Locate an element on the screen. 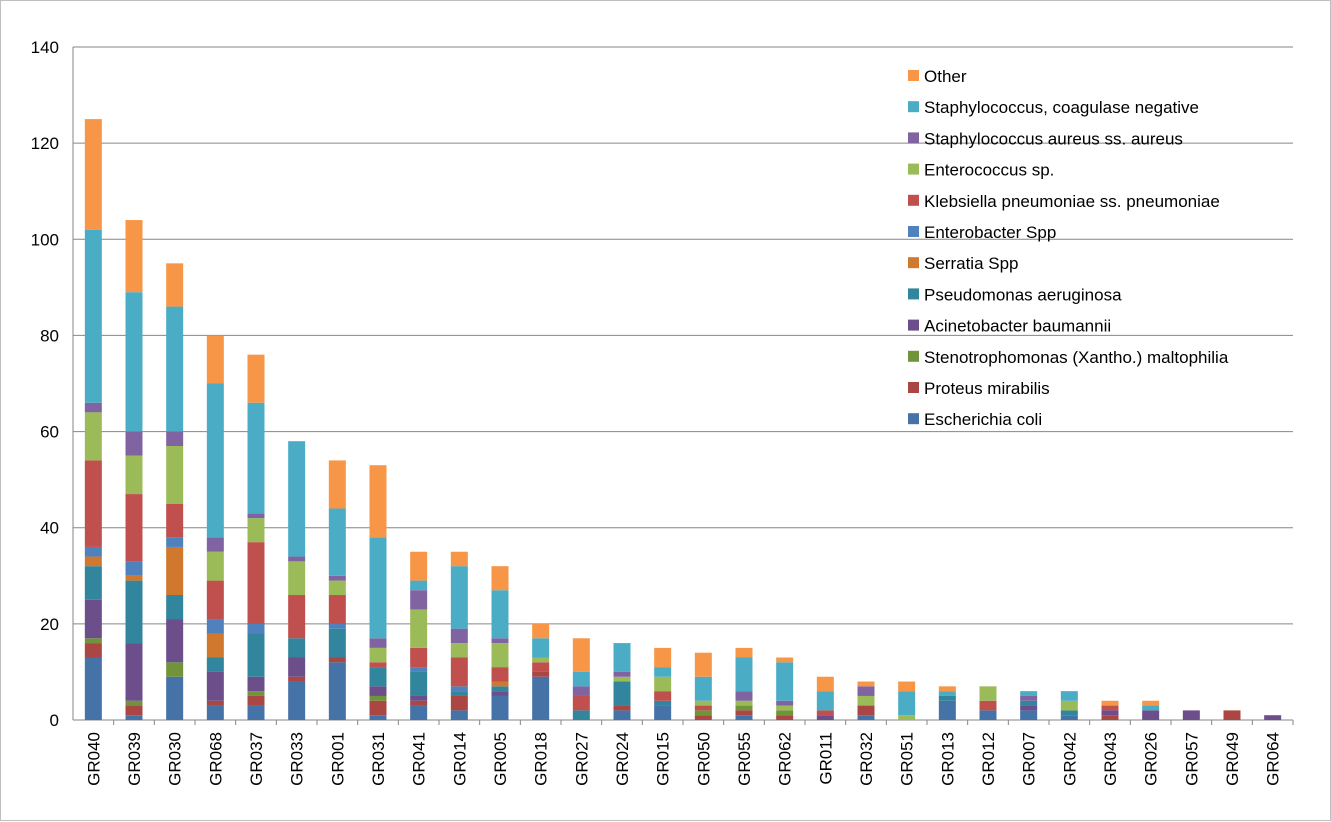 Image resolution: width=1331 pixels, height=822 pixels. legend-entry: Pseudomonas aeruginosa is located at coordinates (1023, 294).